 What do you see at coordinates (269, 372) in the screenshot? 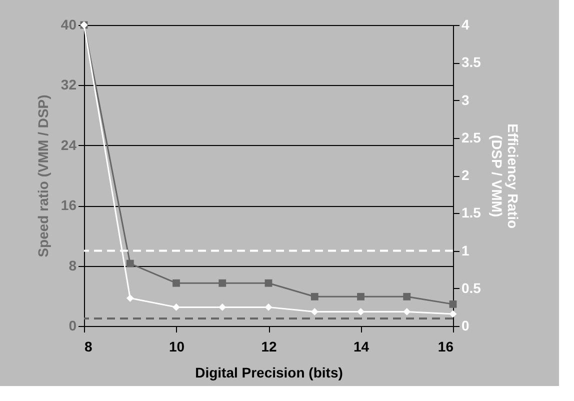
I see `x-axis-title: Digital Precision (bits)` at bounding box center [269, 372].